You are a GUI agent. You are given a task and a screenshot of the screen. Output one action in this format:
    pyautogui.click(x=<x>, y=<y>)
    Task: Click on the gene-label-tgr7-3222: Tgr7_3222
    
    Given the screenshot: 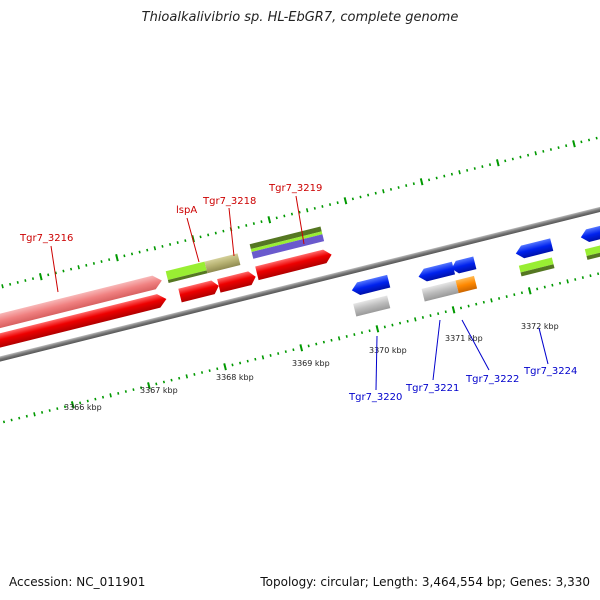 What is the action you would take?
    pyautogui.click(x=492, y=379)
    